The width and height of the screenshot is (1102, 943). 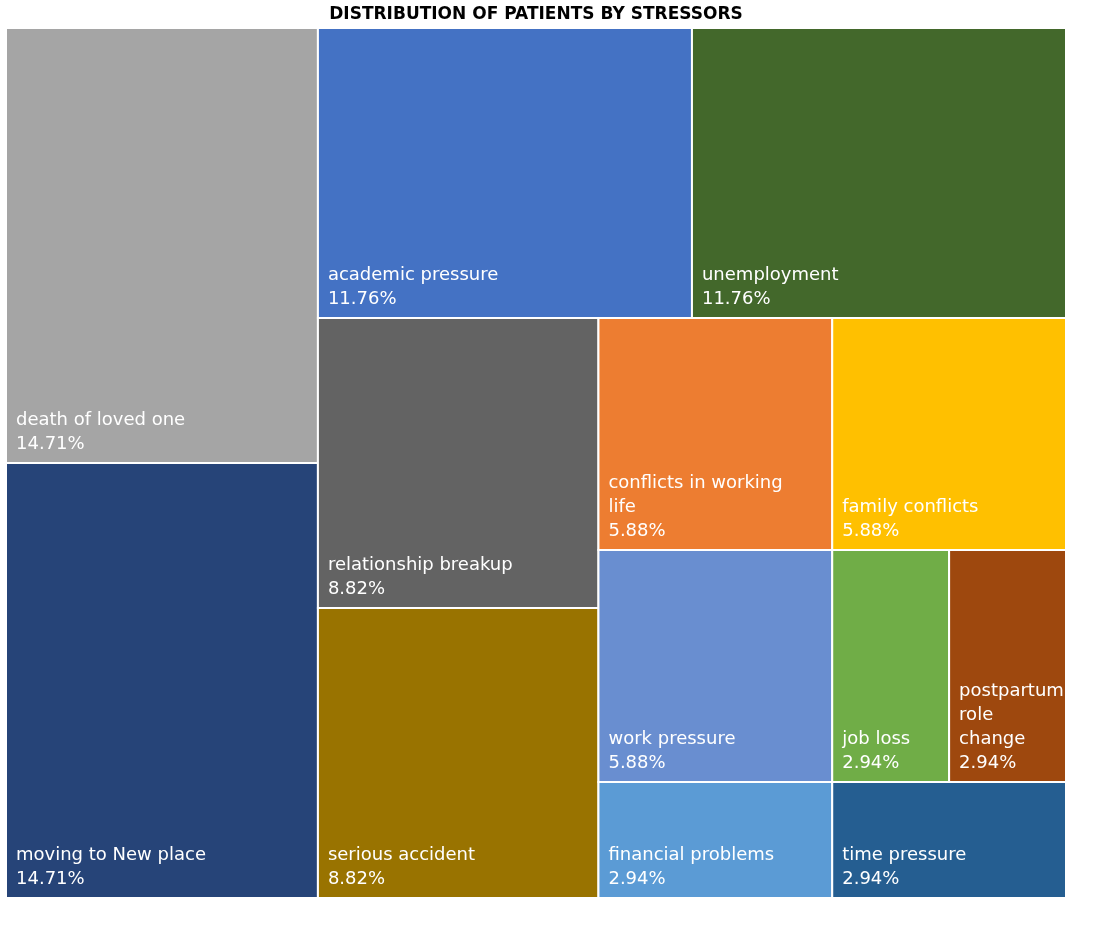 I want to click on category-label: death of loved one, so click(x=101, y=418).